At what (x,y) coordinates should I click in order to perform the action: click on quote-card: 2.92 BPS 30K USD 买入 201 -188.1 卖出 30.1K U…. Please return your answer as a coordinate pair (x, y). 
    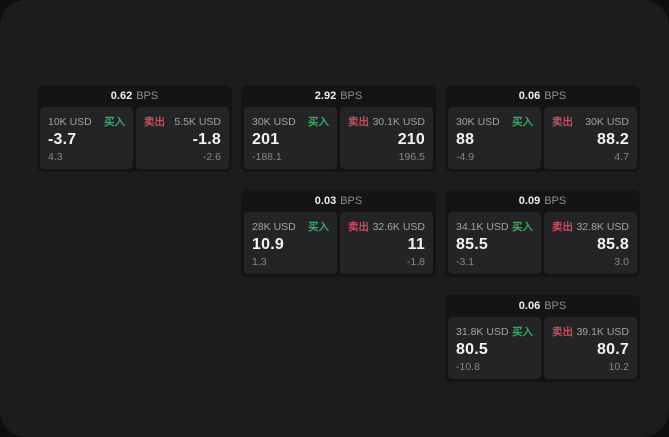
    Looking at the image, I should click on (338, 128).